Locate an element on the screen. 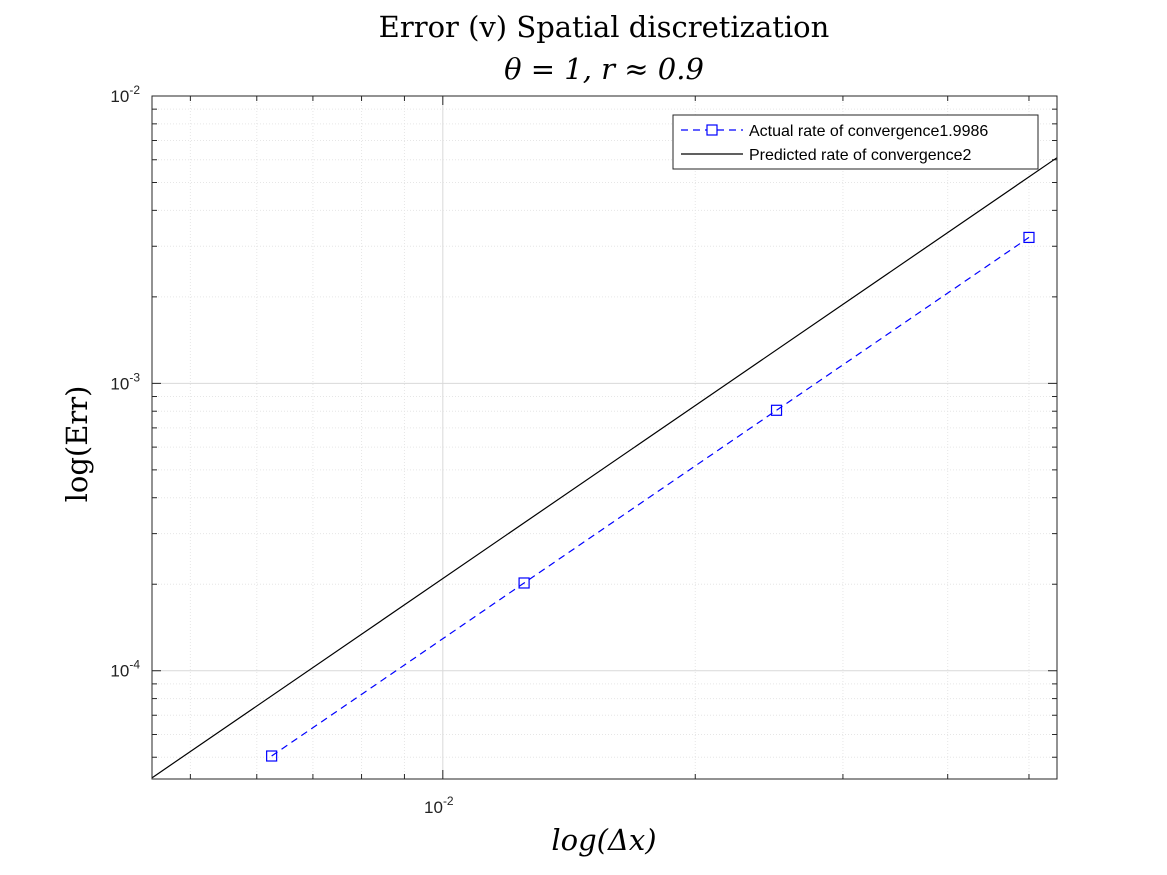 This screenshot has width=1167, height=875. legend-marker is located at coordinates (712, 130).